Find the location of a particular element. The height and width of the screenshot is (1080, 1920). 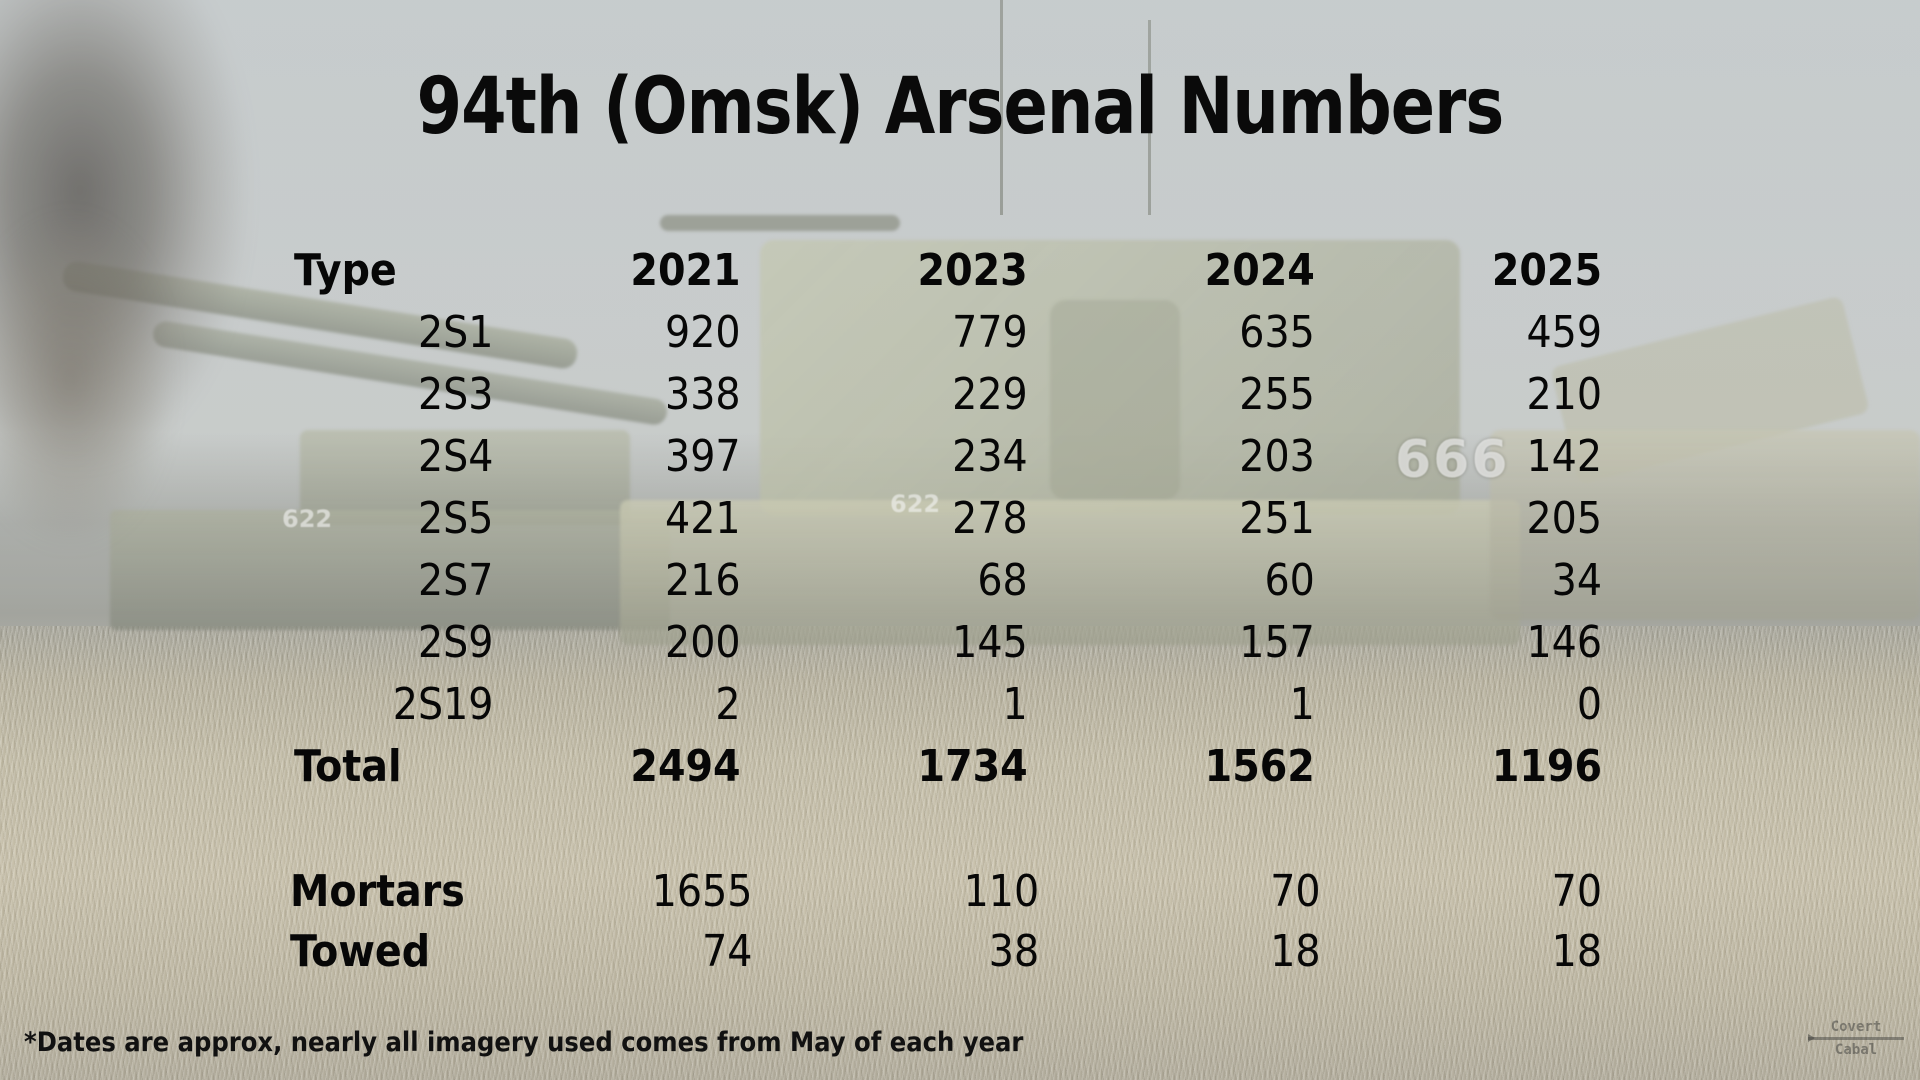

cell-2023: 229 is located at coordinates (990, 394).